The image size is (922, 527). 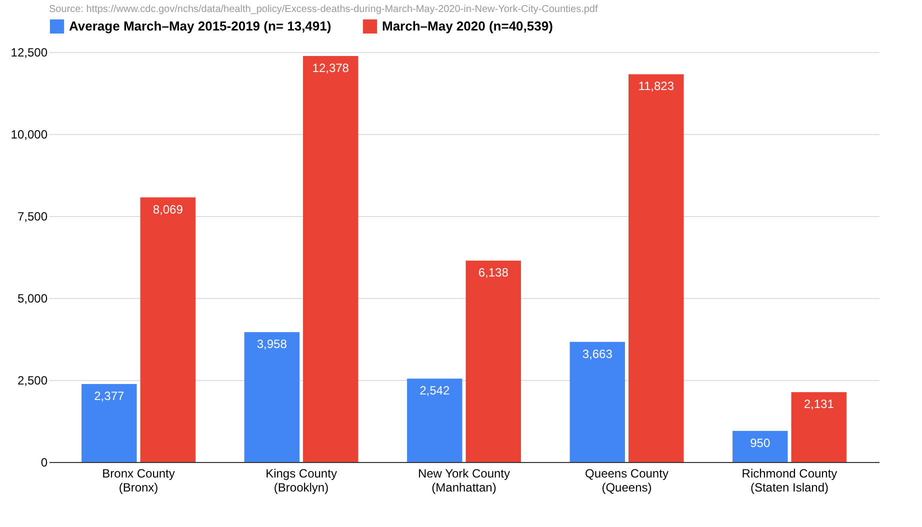 I want to click on data-label: 11,823, so click(x=656, y=86).